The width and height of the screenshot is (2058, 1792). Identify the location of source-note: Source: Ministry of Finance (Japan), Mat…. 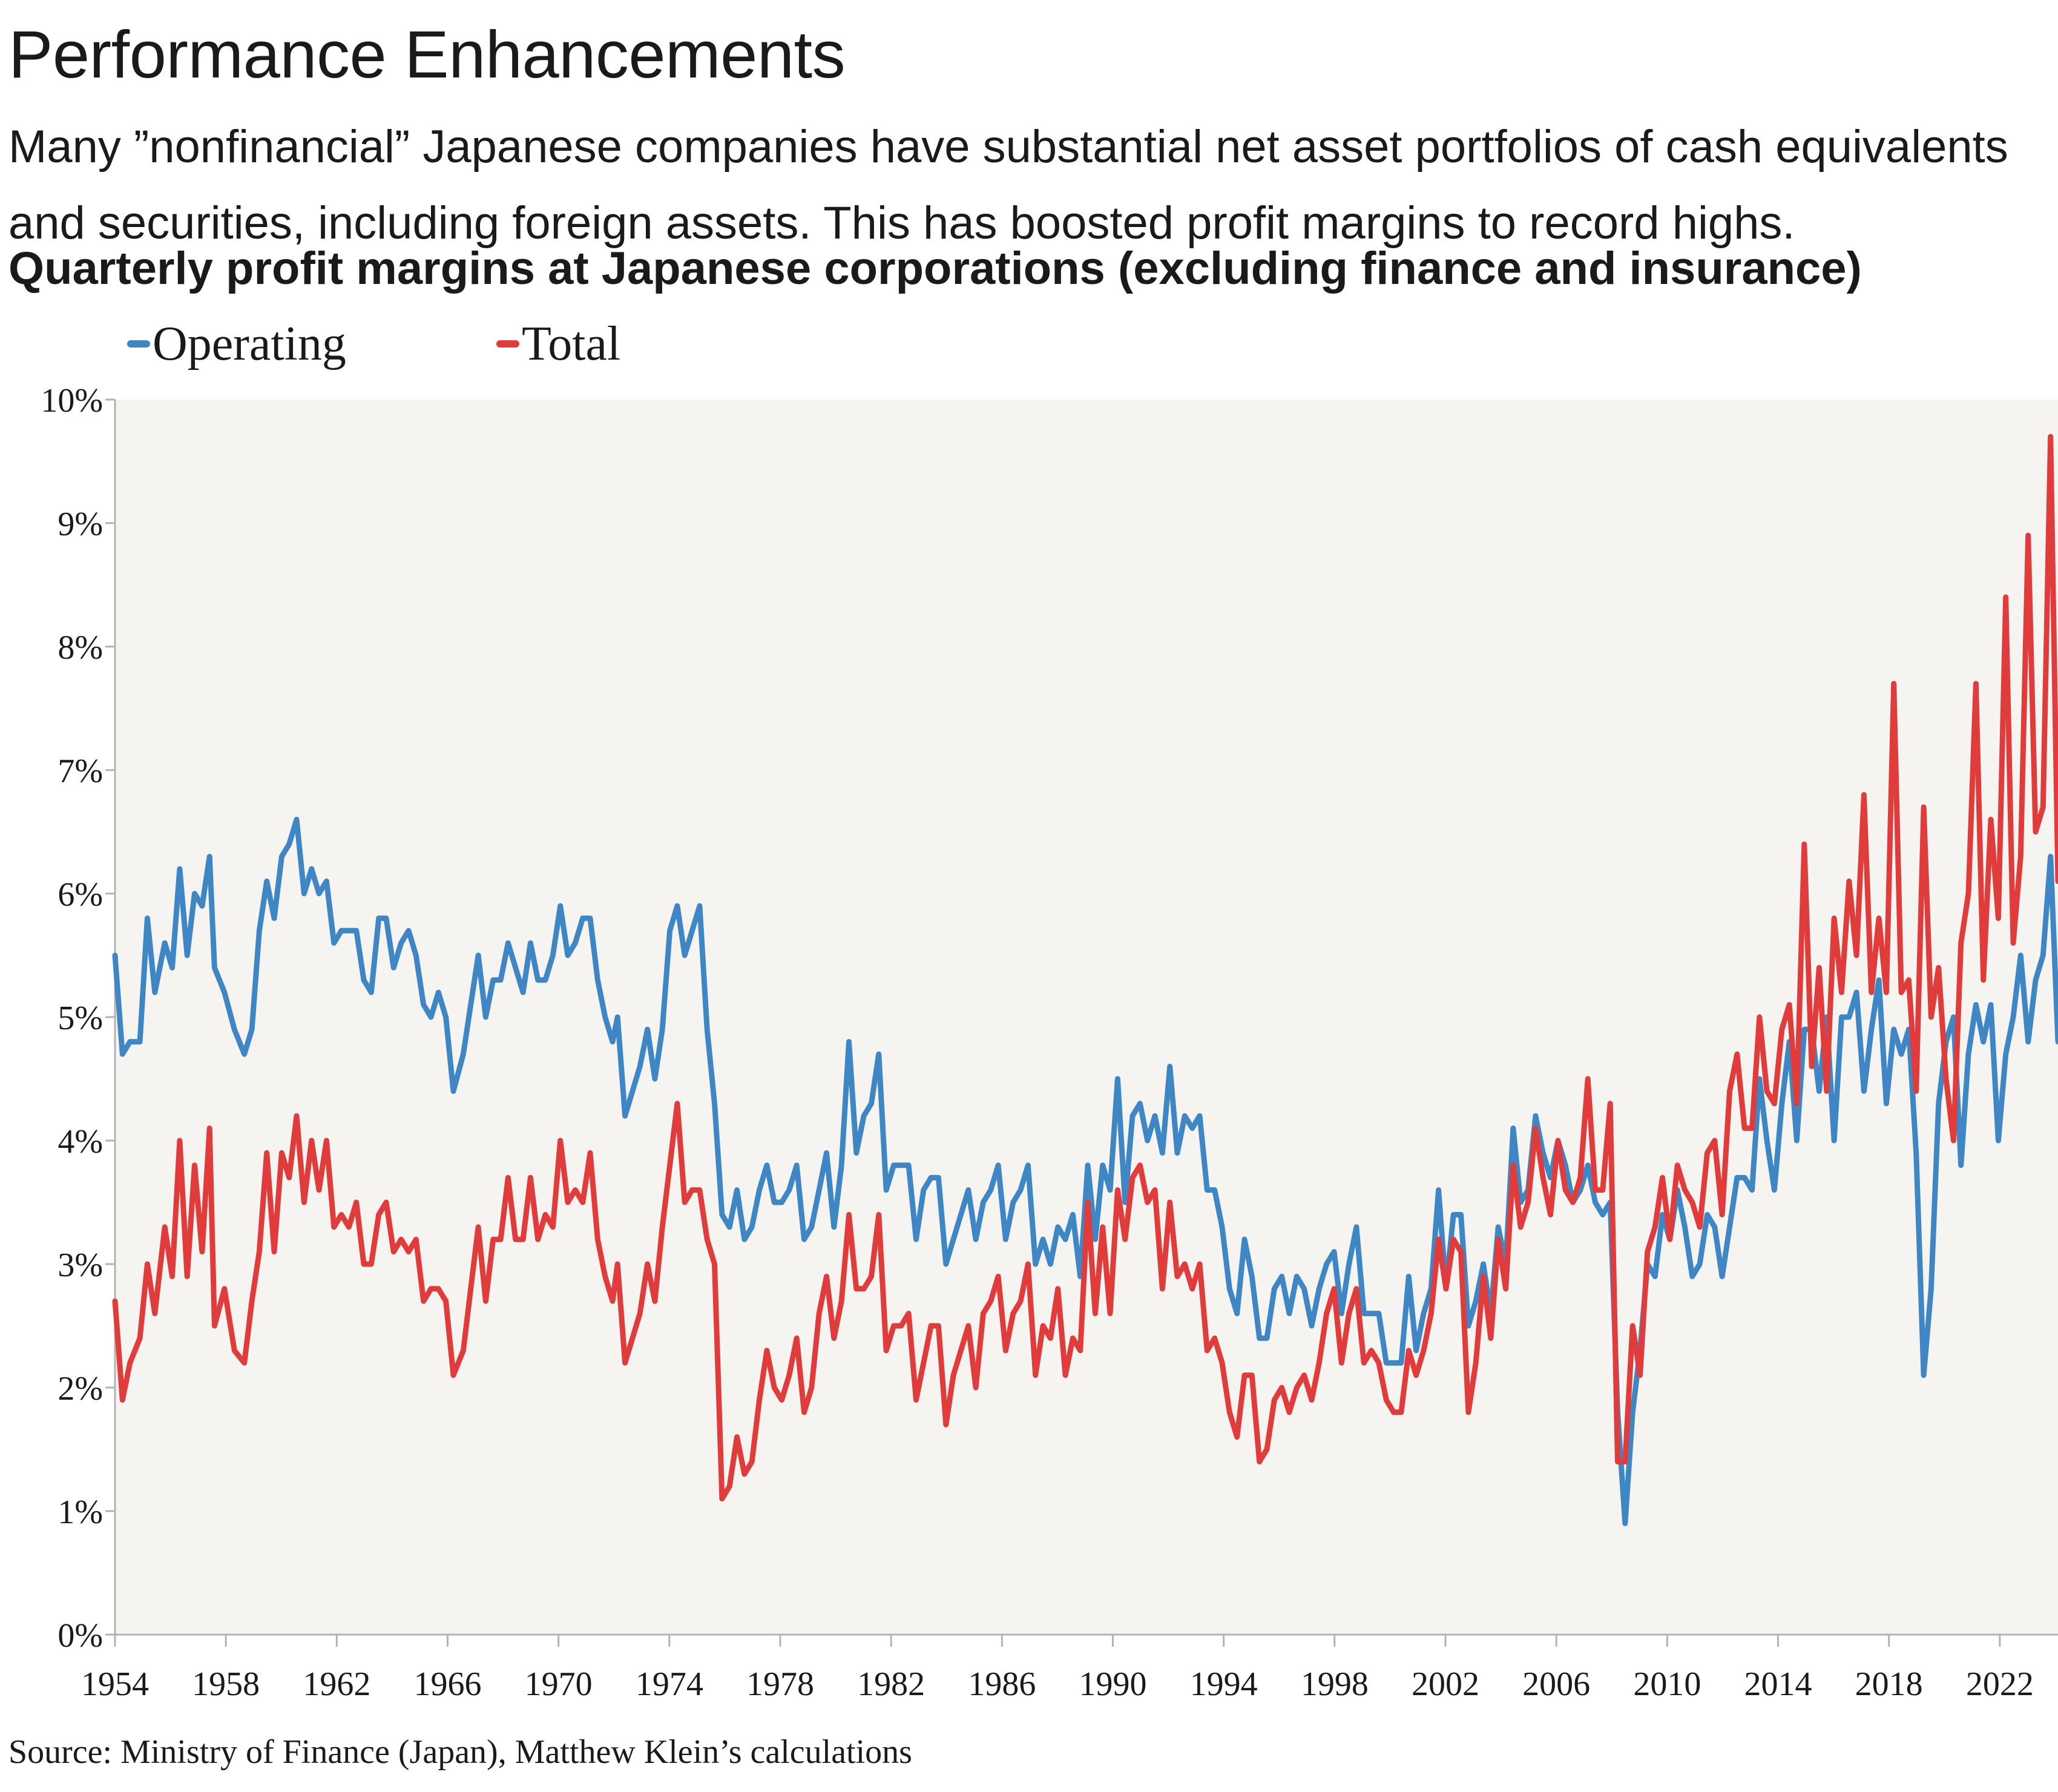
(460, 1752).